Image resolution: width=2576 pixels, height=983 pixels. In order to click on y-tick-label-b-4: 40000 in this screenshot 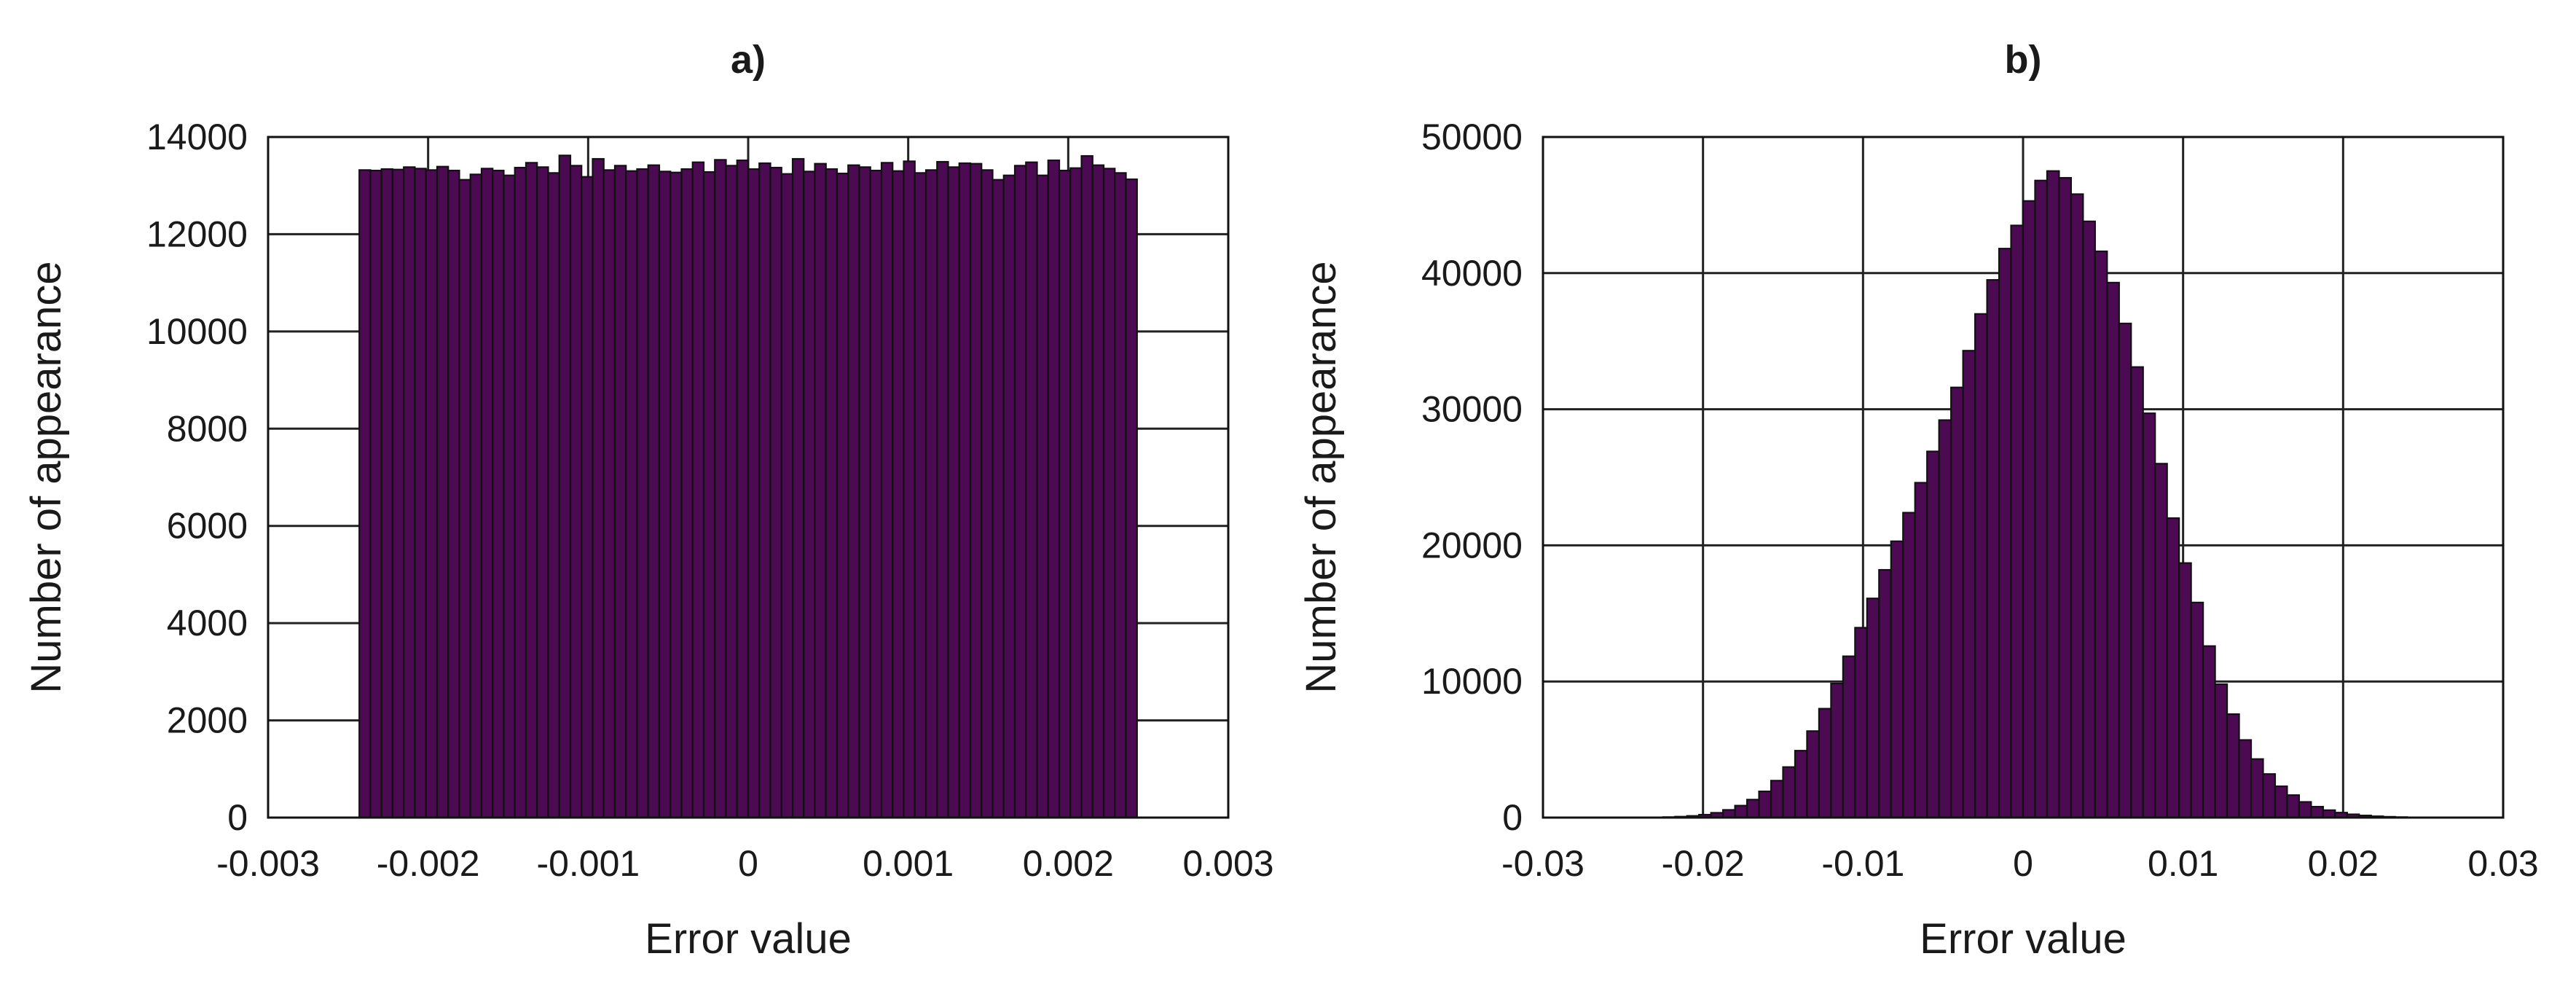, I will do `click(1472, 273)`.